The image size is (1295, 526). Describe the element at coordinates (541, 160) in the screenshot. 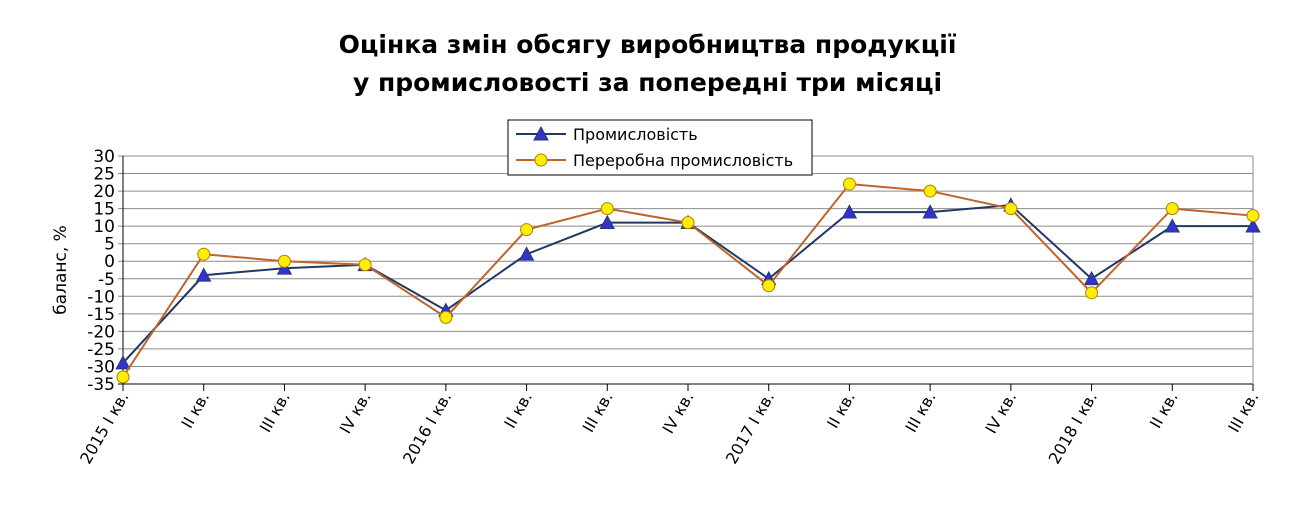

I see `legend-circle-icon` at that location.